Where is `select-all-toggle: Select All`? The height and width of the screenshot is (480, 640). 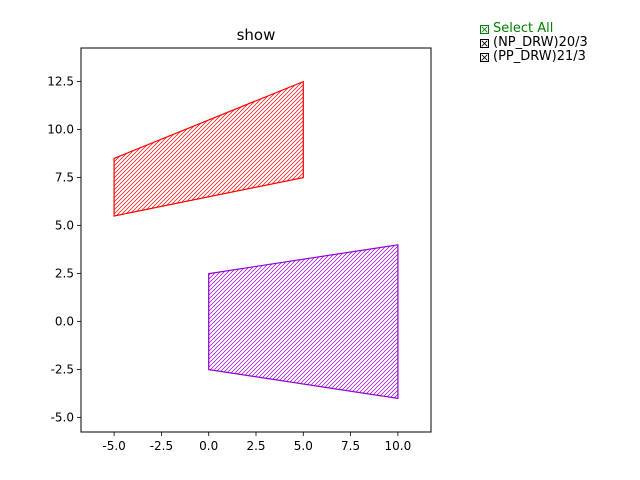 select-all-toggle: Select All is located at coordinates (533, 29).